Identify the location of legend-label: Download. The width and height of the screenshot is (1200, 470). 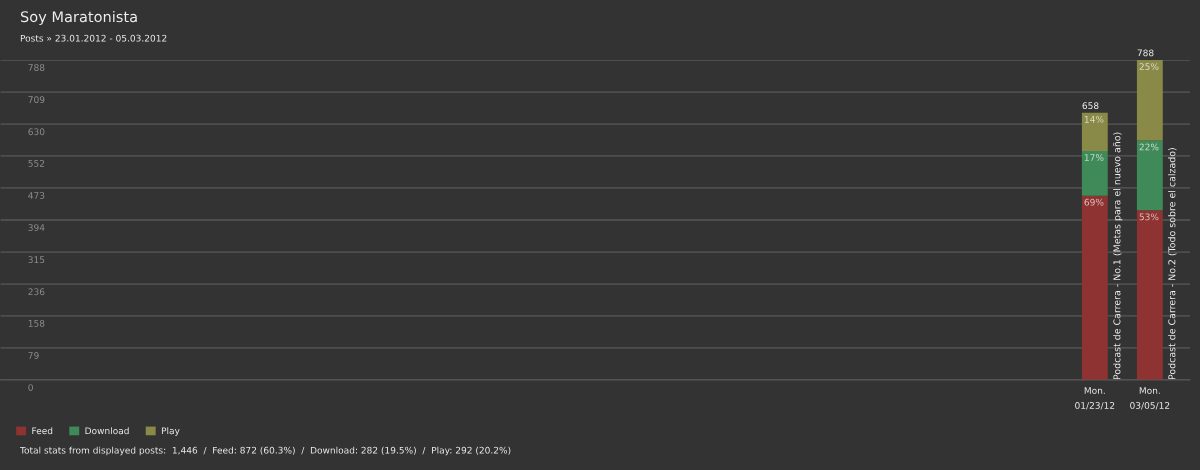
(107, 431).